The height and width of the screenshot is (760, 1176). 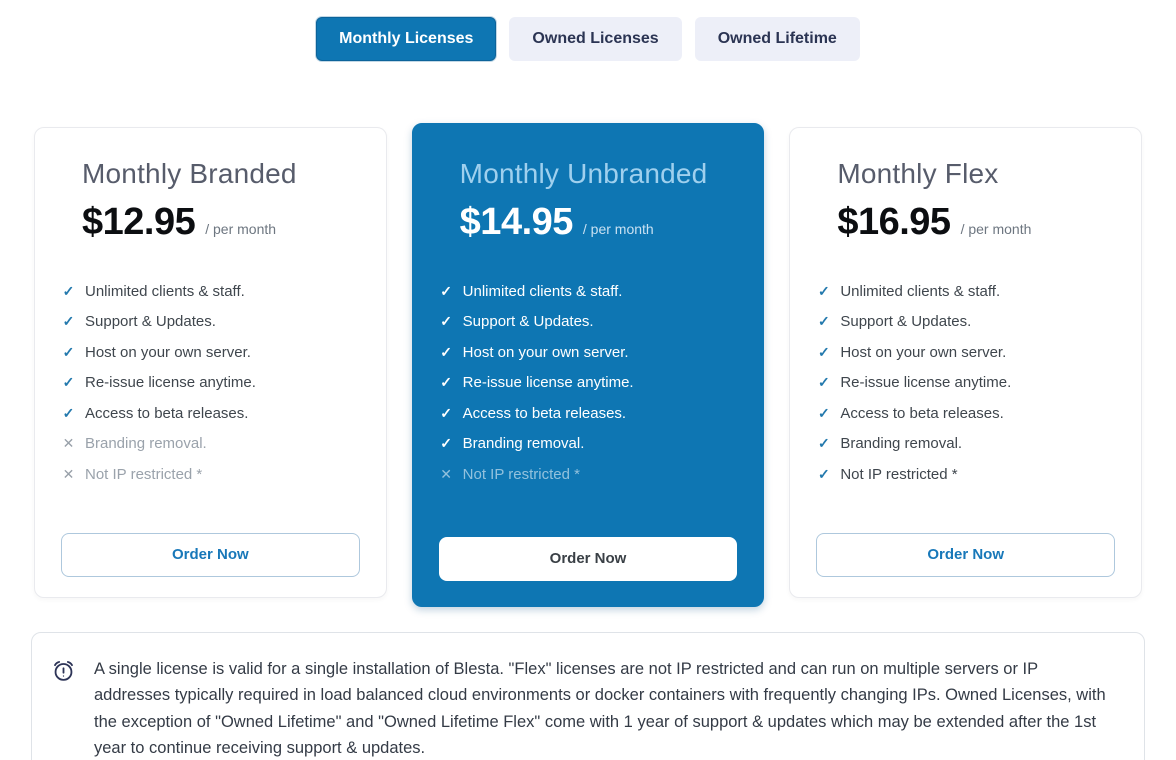 I want to click on plan-price: $12.95, so click(x=139, y=221).